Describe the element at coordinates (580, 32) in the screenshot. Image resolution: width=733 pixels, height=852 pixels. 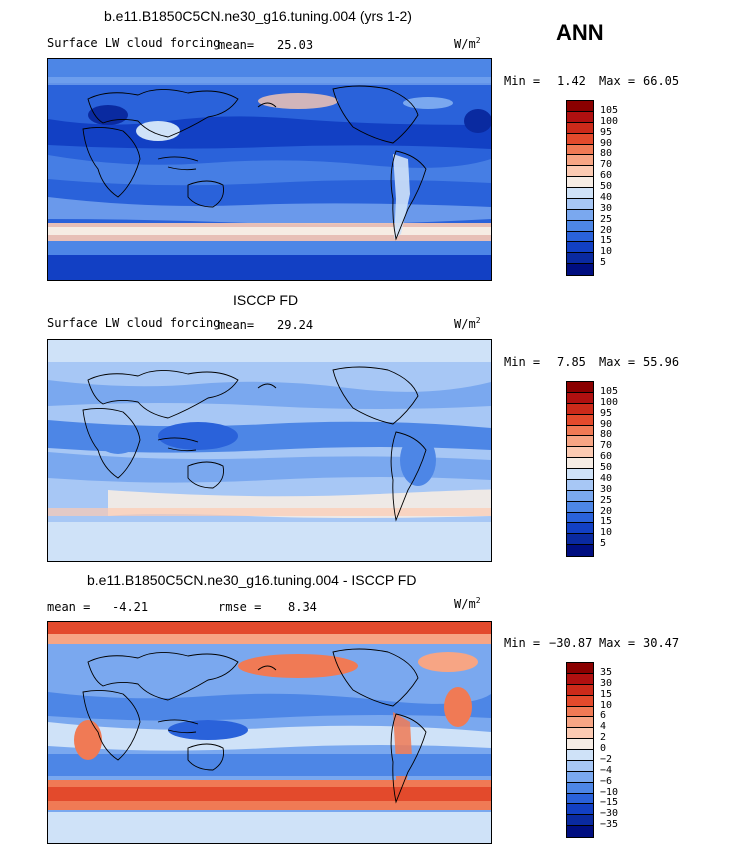
I see `season-label: ANN` at that location.